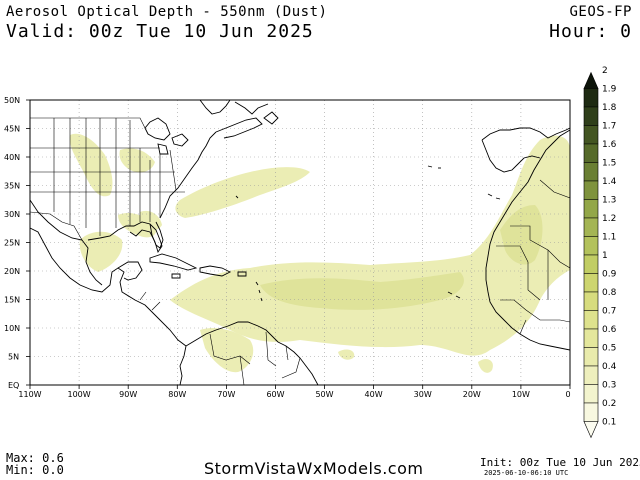 Image resolution: width=640 pixels, height=480 pixels. Describe the element at coordinates (12, 157) in the screenshot. I see `lat-label: 40N` at that location.